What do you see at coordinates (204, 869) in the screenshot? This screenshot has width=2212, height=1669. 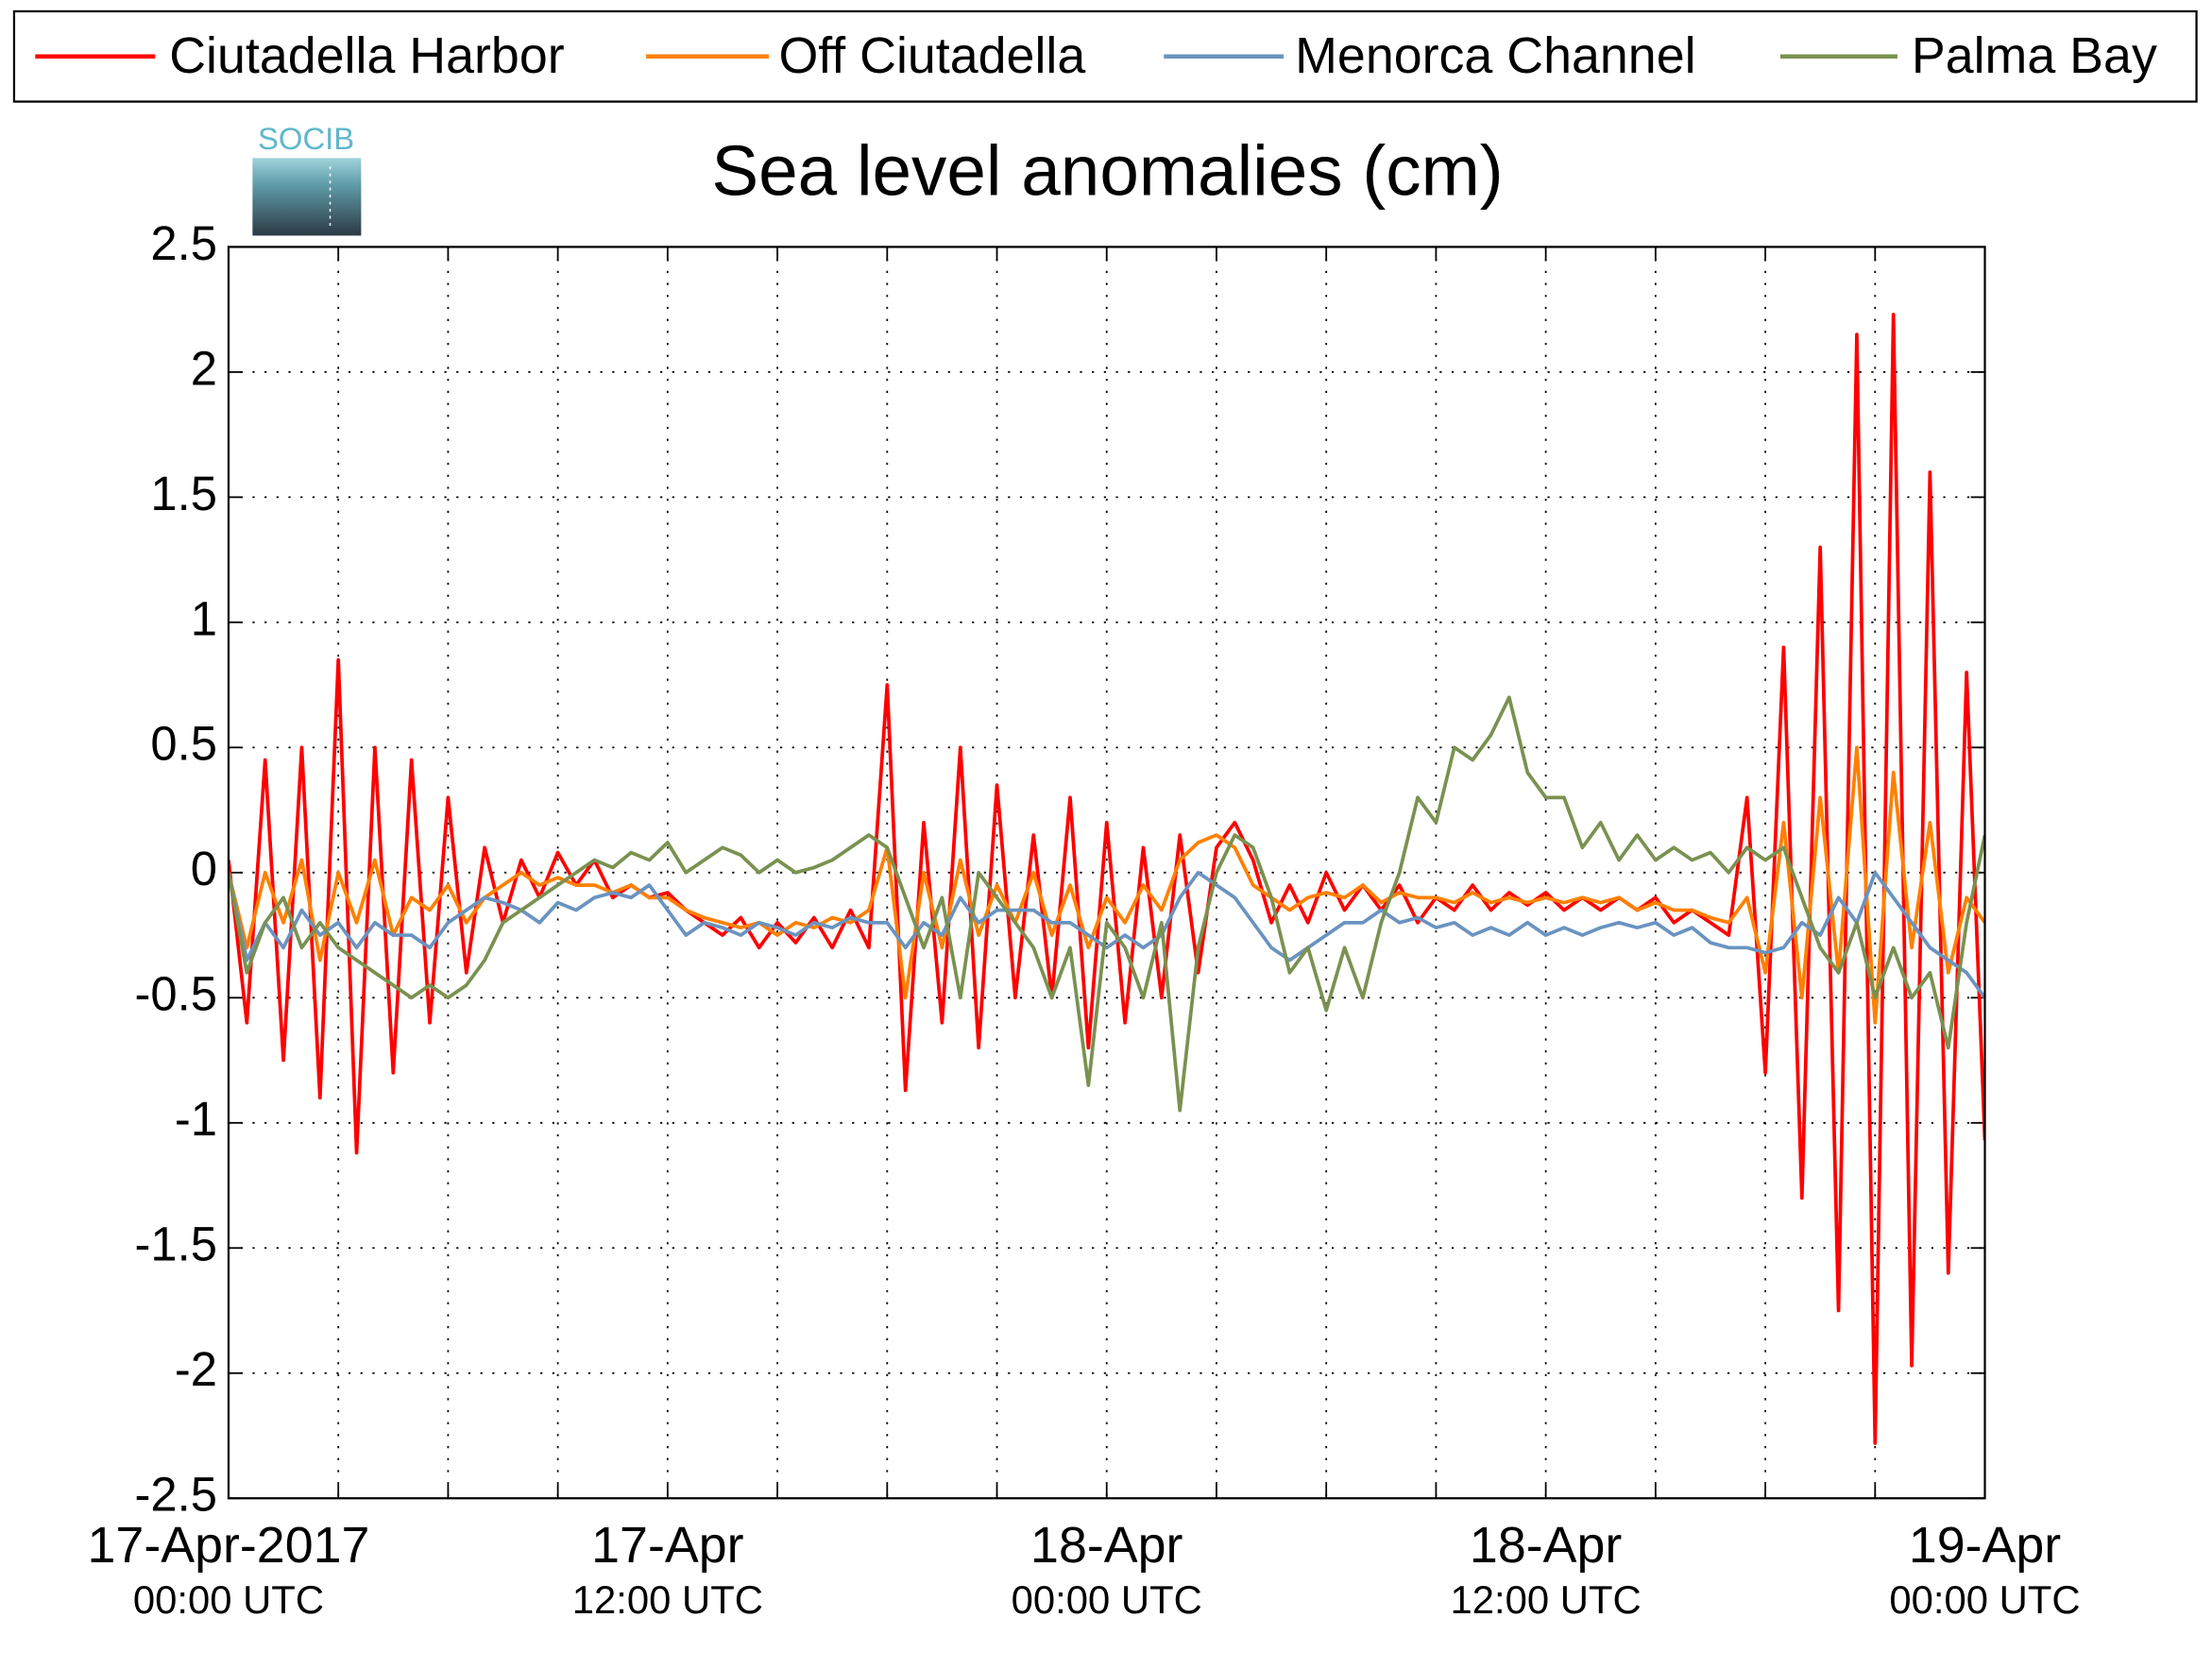 I see `y-tick-label: 0` at bounding box center [204, 869].